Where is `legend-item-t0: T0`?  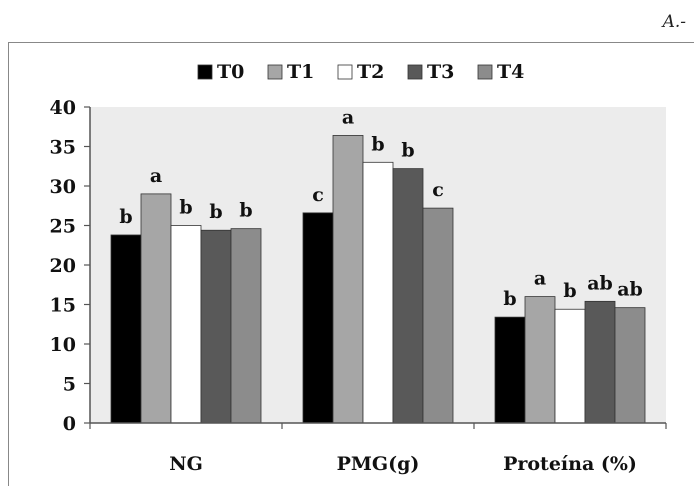 legend-item-t0: T0 is located at coordinates (220, 72).